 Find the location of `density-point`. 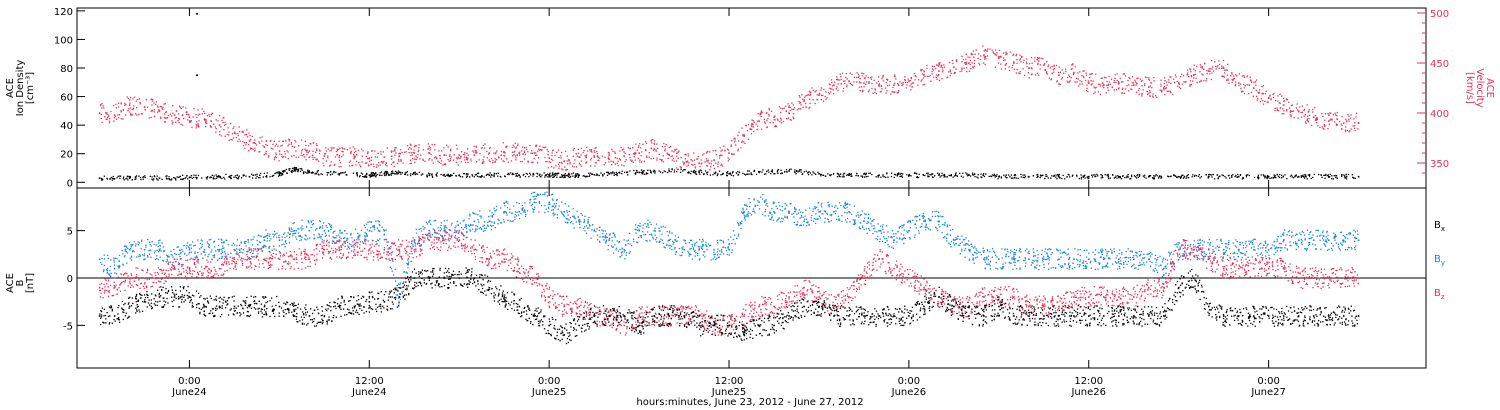

density-point is located at coordinates (1298, 176).